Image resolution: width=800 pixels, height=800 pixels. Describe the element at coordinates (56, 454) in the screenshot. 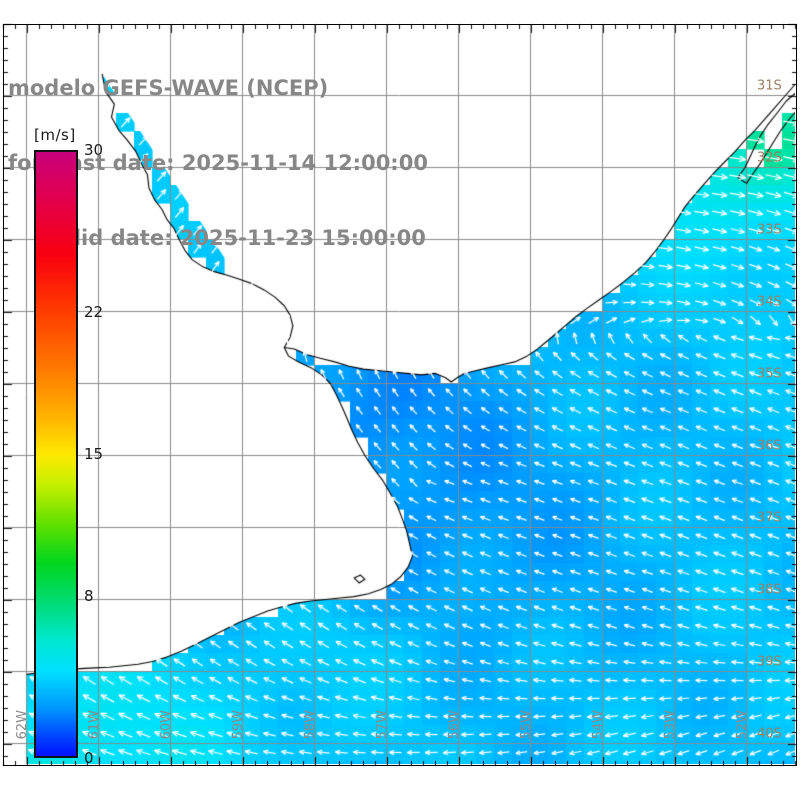

I see `colorbar-gradient` at that location.